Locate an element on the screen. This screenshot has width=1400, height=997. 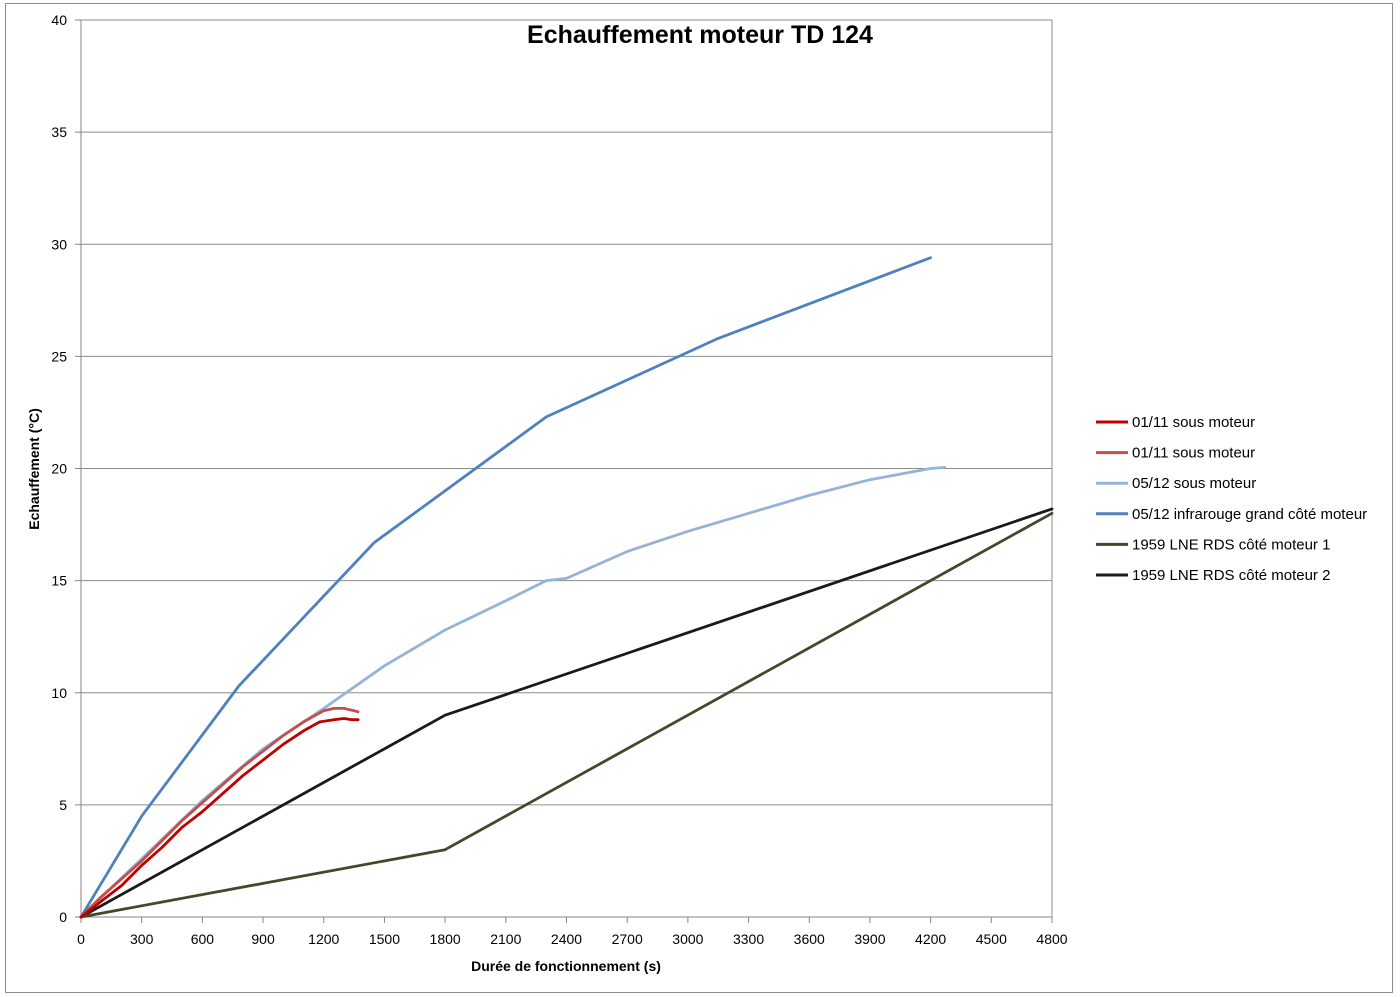
legend-label: 1959 LNE RDS côté moteur 1 is located at coordinates (1231, 544).